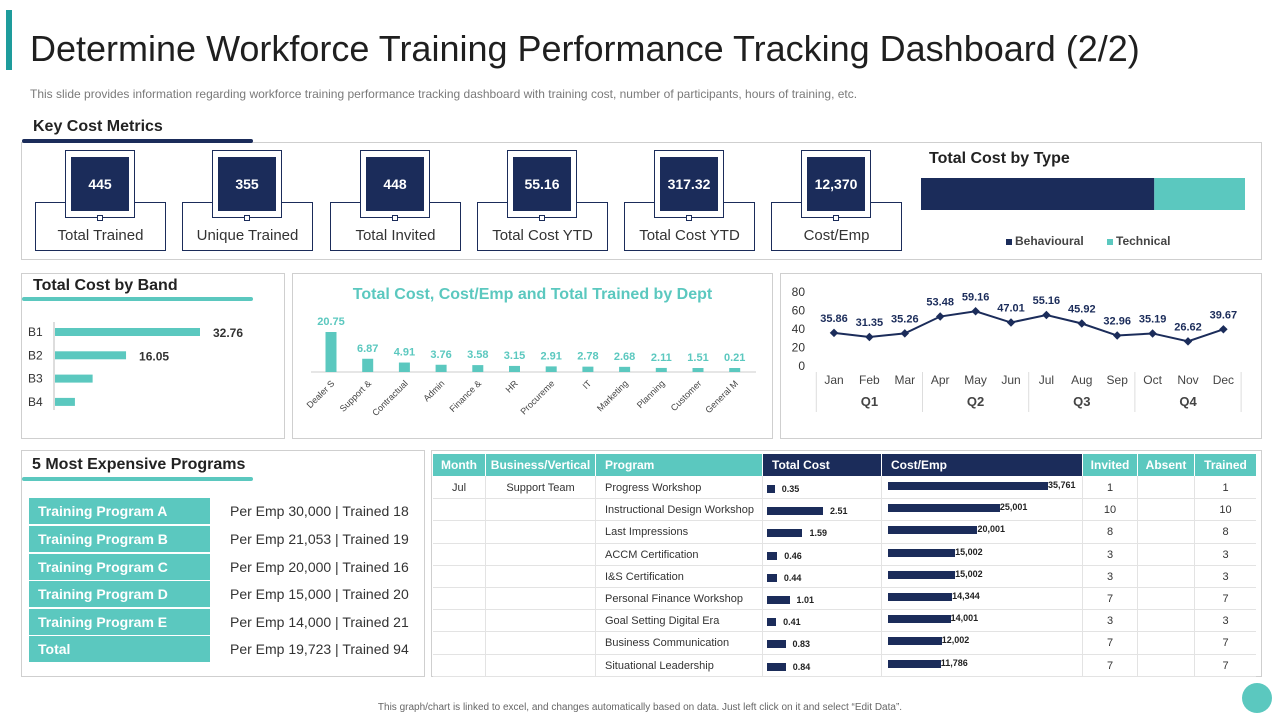  Describe the element at coordinates (822, 465) in the screenshot. I see `table-header: Total Cost` at that location.